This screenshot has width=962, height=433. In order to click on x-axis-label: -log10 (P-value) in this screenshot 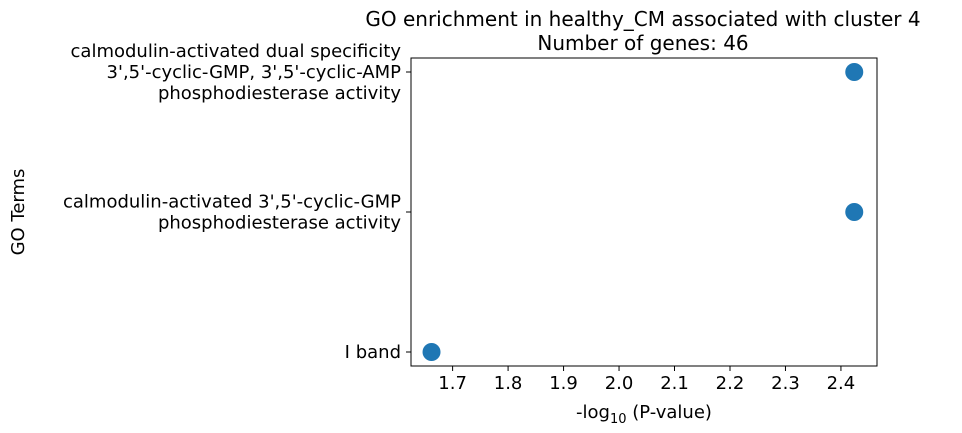, I will do `click(644, 414)`.